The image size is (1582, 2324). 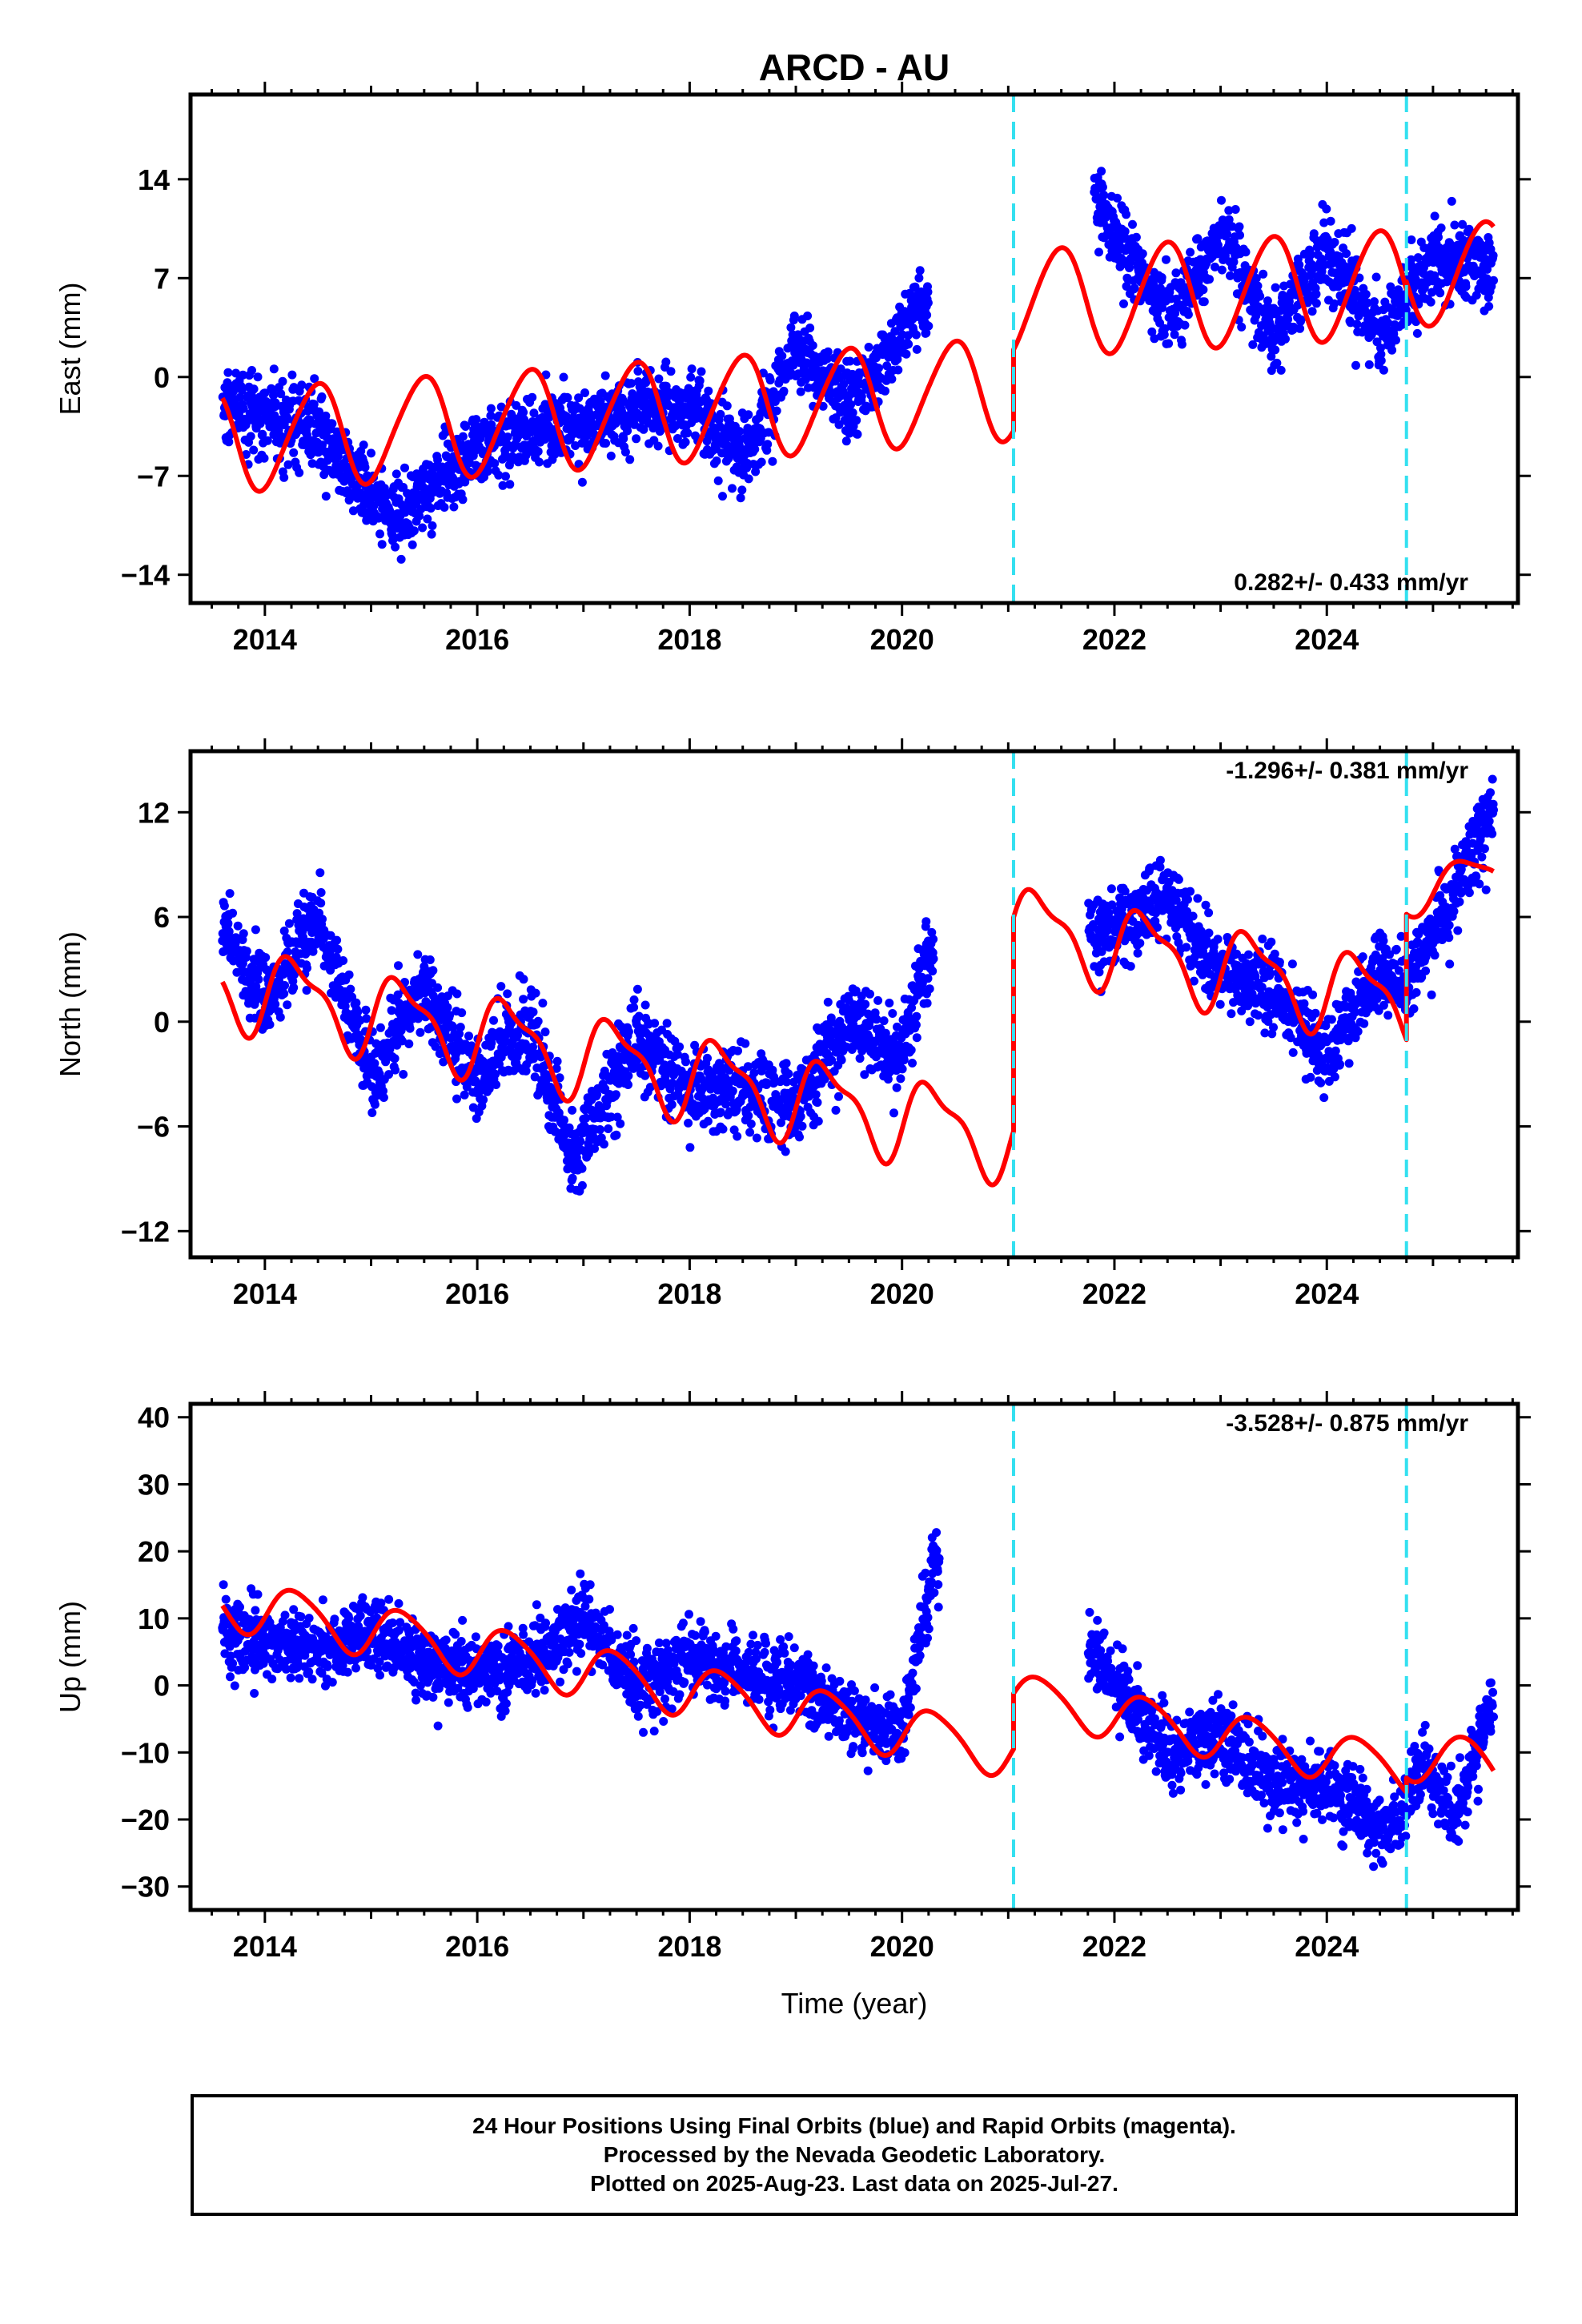 What do you see at coordinates (1351, 582) in the screenshot?
I see `rate-annotation: 0.282+/- 0.433 mm/yr` at bounding box center [1351, 582].